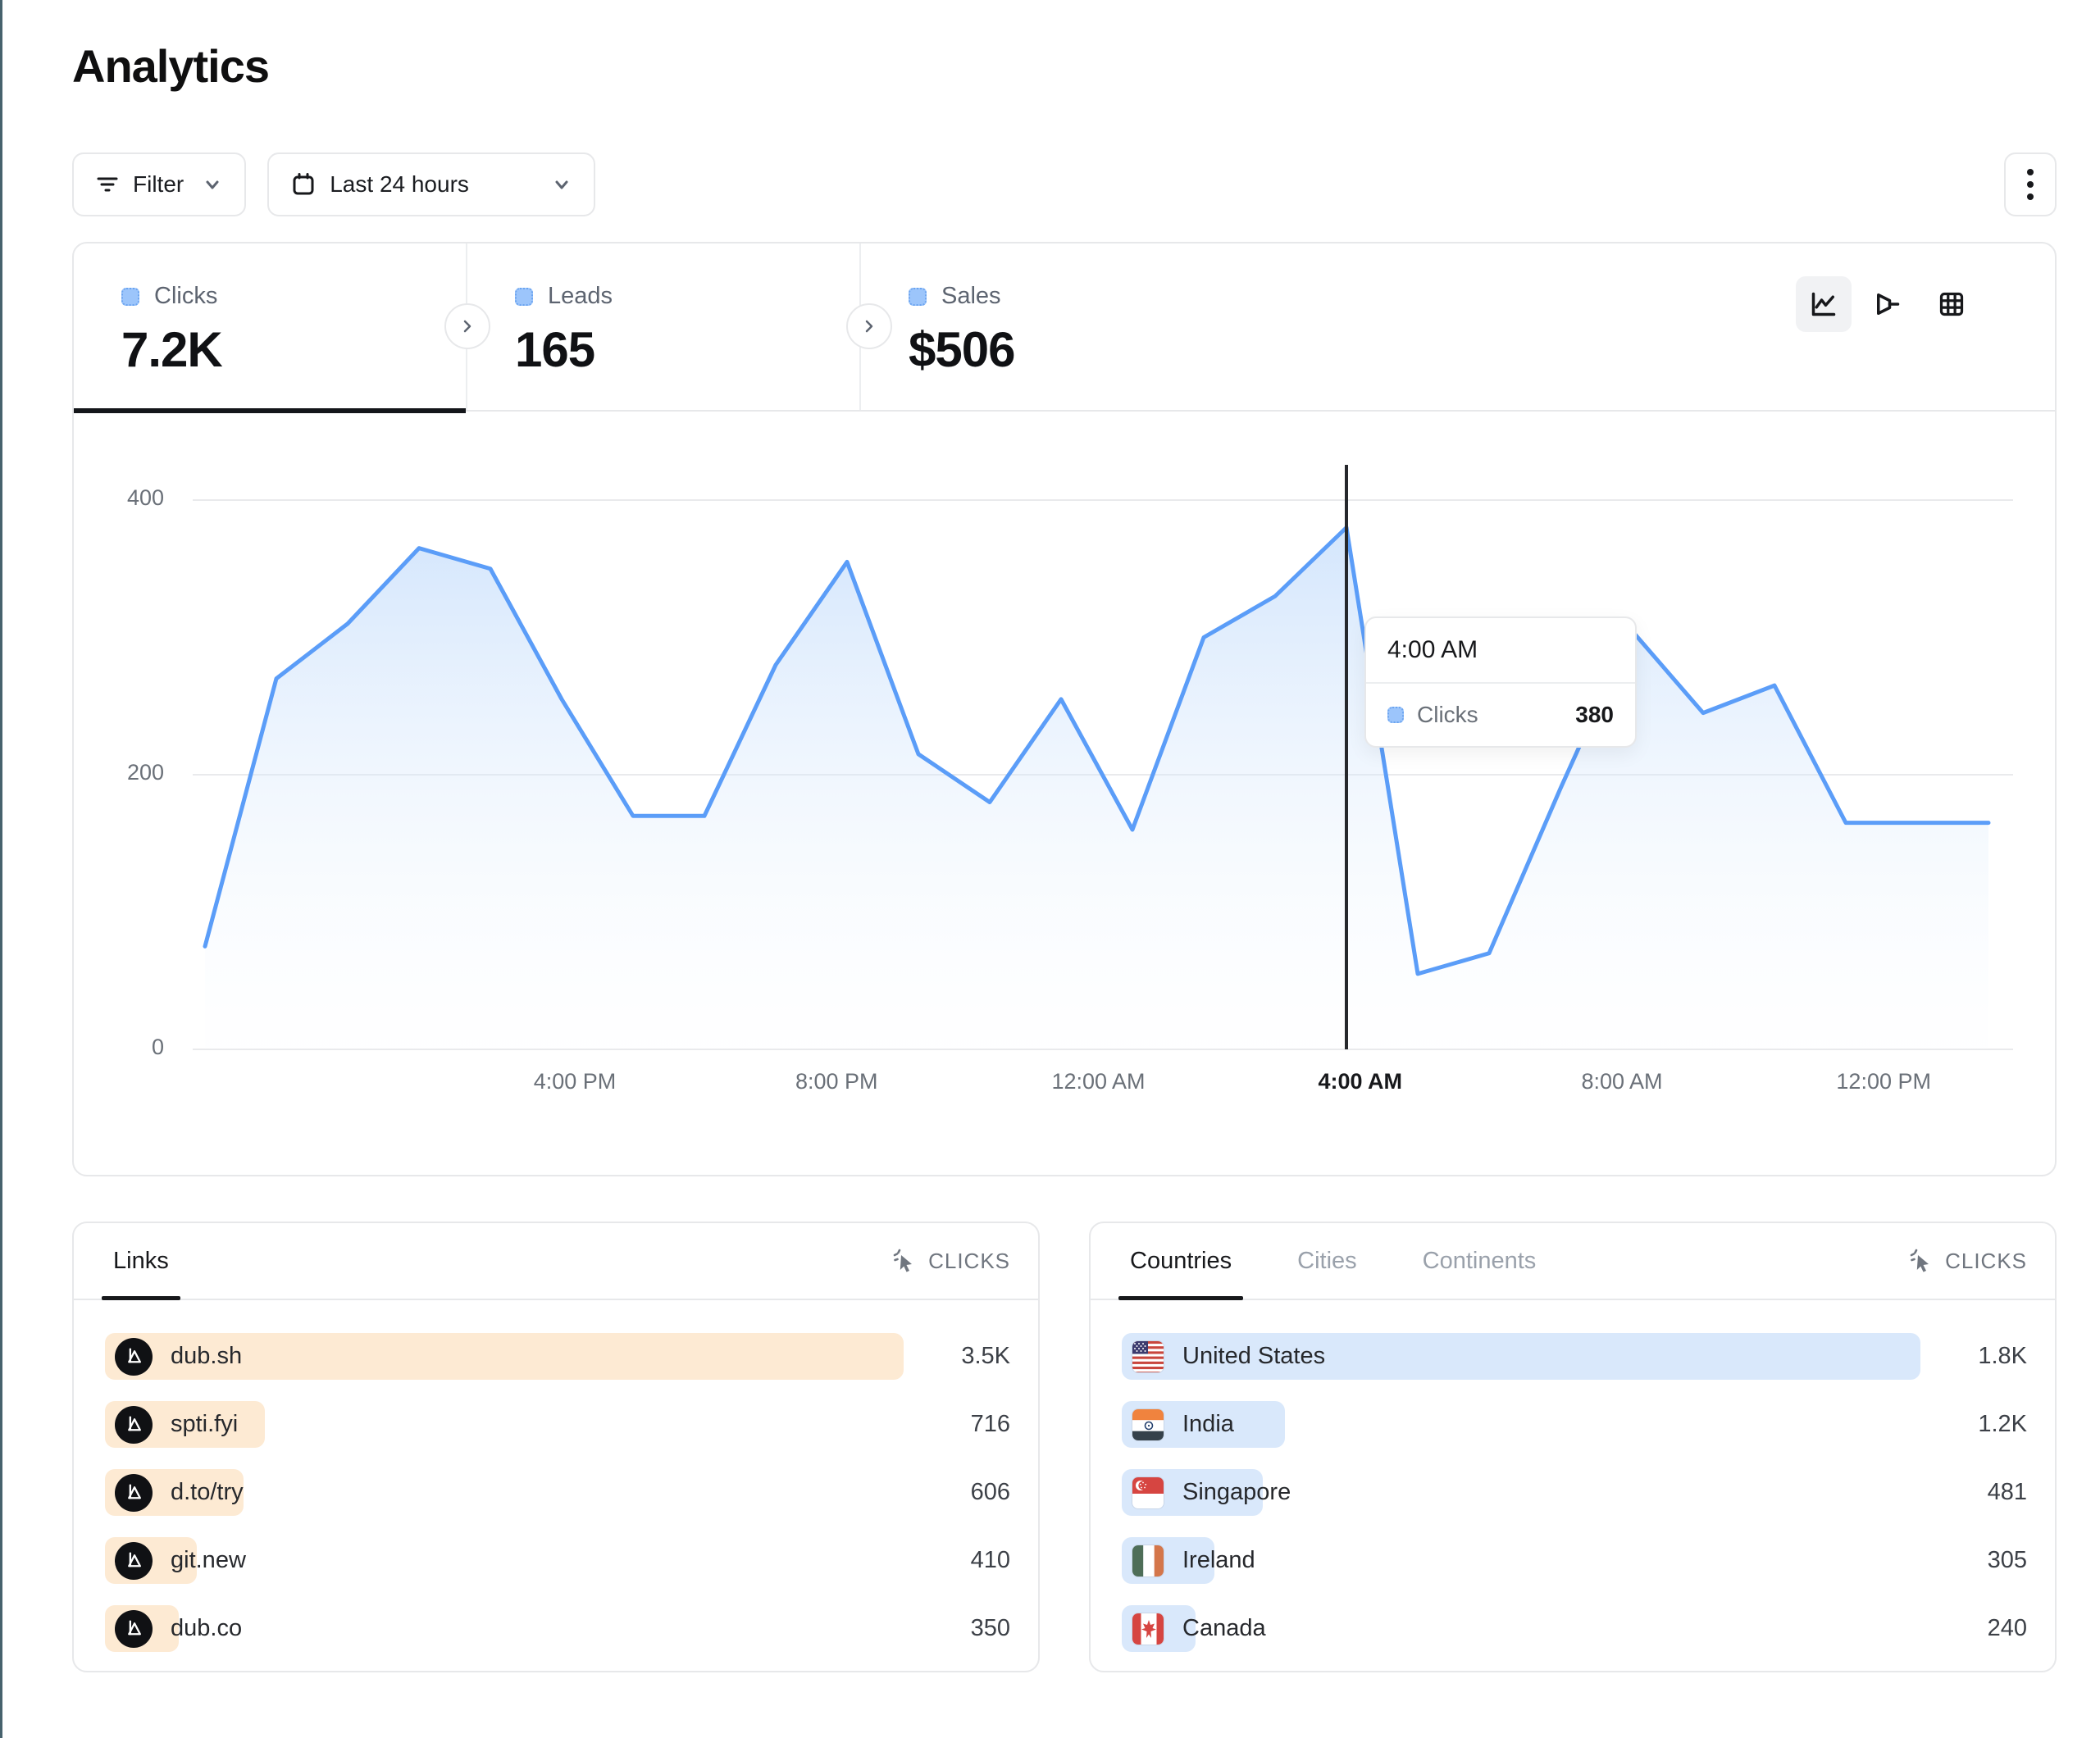 This screenshot has height=1738, width=2100. What do you see at coordinates (1148, 1356) in the screenshot?
I see `us-flag-icon` at bounding box center [1148, 1356].